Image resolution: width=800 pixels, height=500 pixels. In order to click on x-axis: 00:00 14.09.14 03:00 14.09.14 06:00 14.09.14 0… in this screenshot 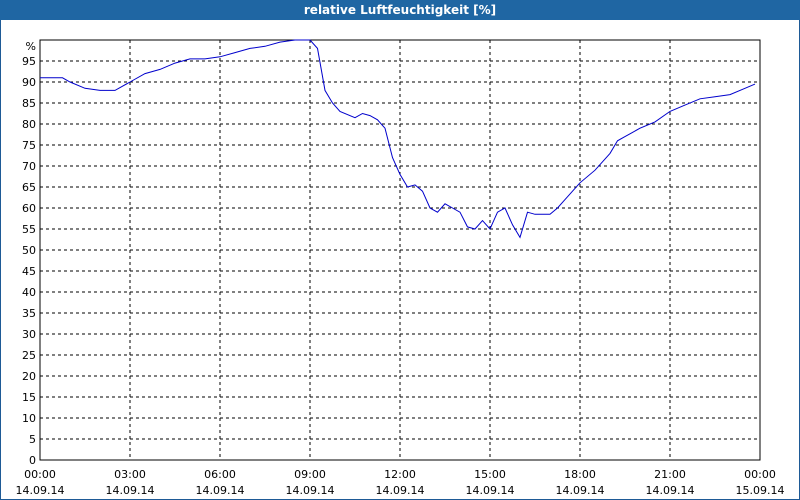, I will do `click(400, 482)`.